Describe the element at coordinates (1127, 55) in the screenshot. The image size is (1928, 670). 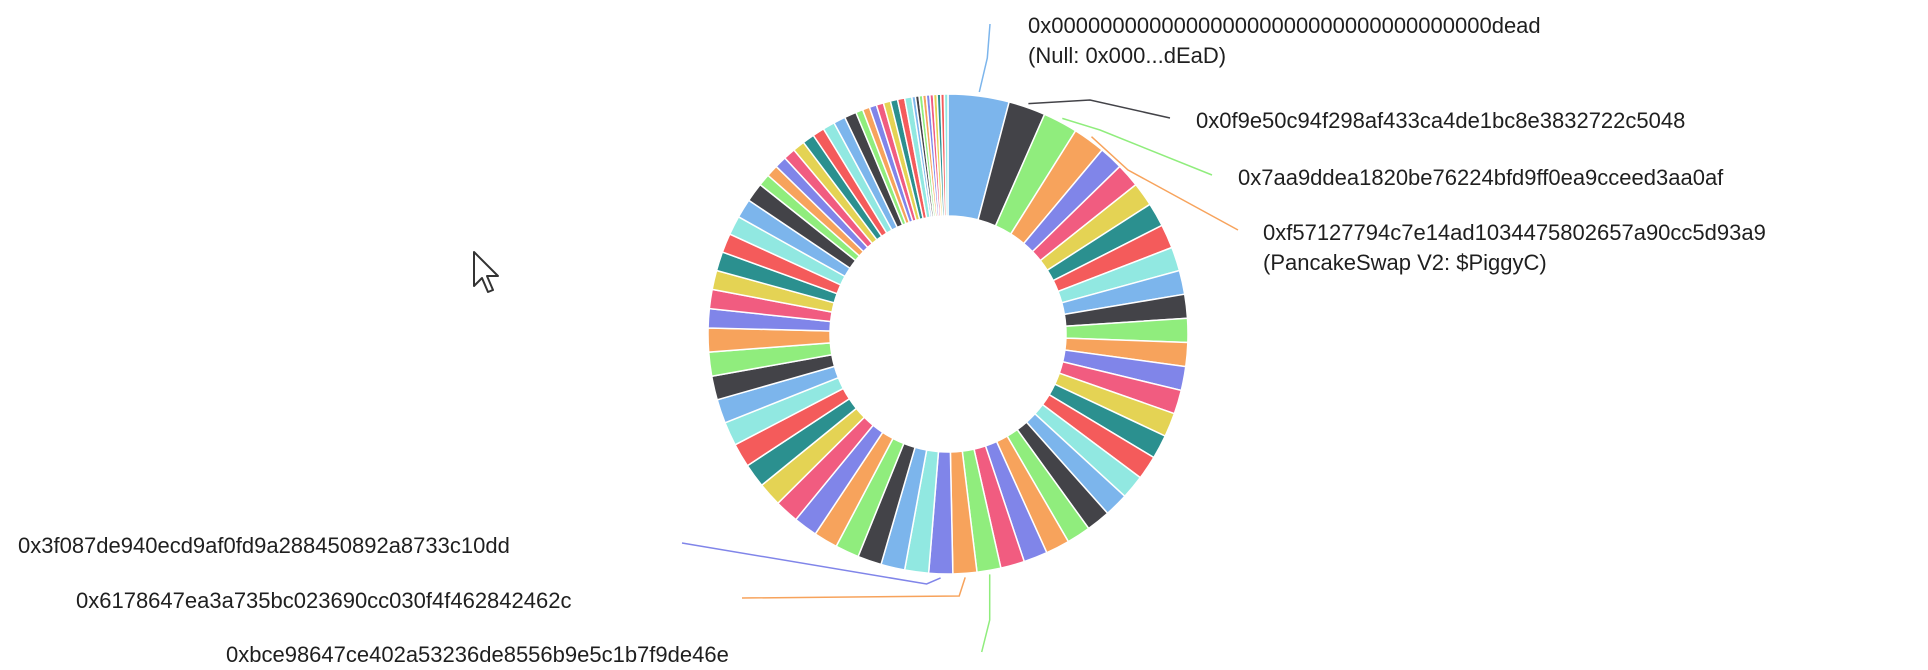
I see `slice-sublabel: (Null: 0x000...dEaD)` at that location.